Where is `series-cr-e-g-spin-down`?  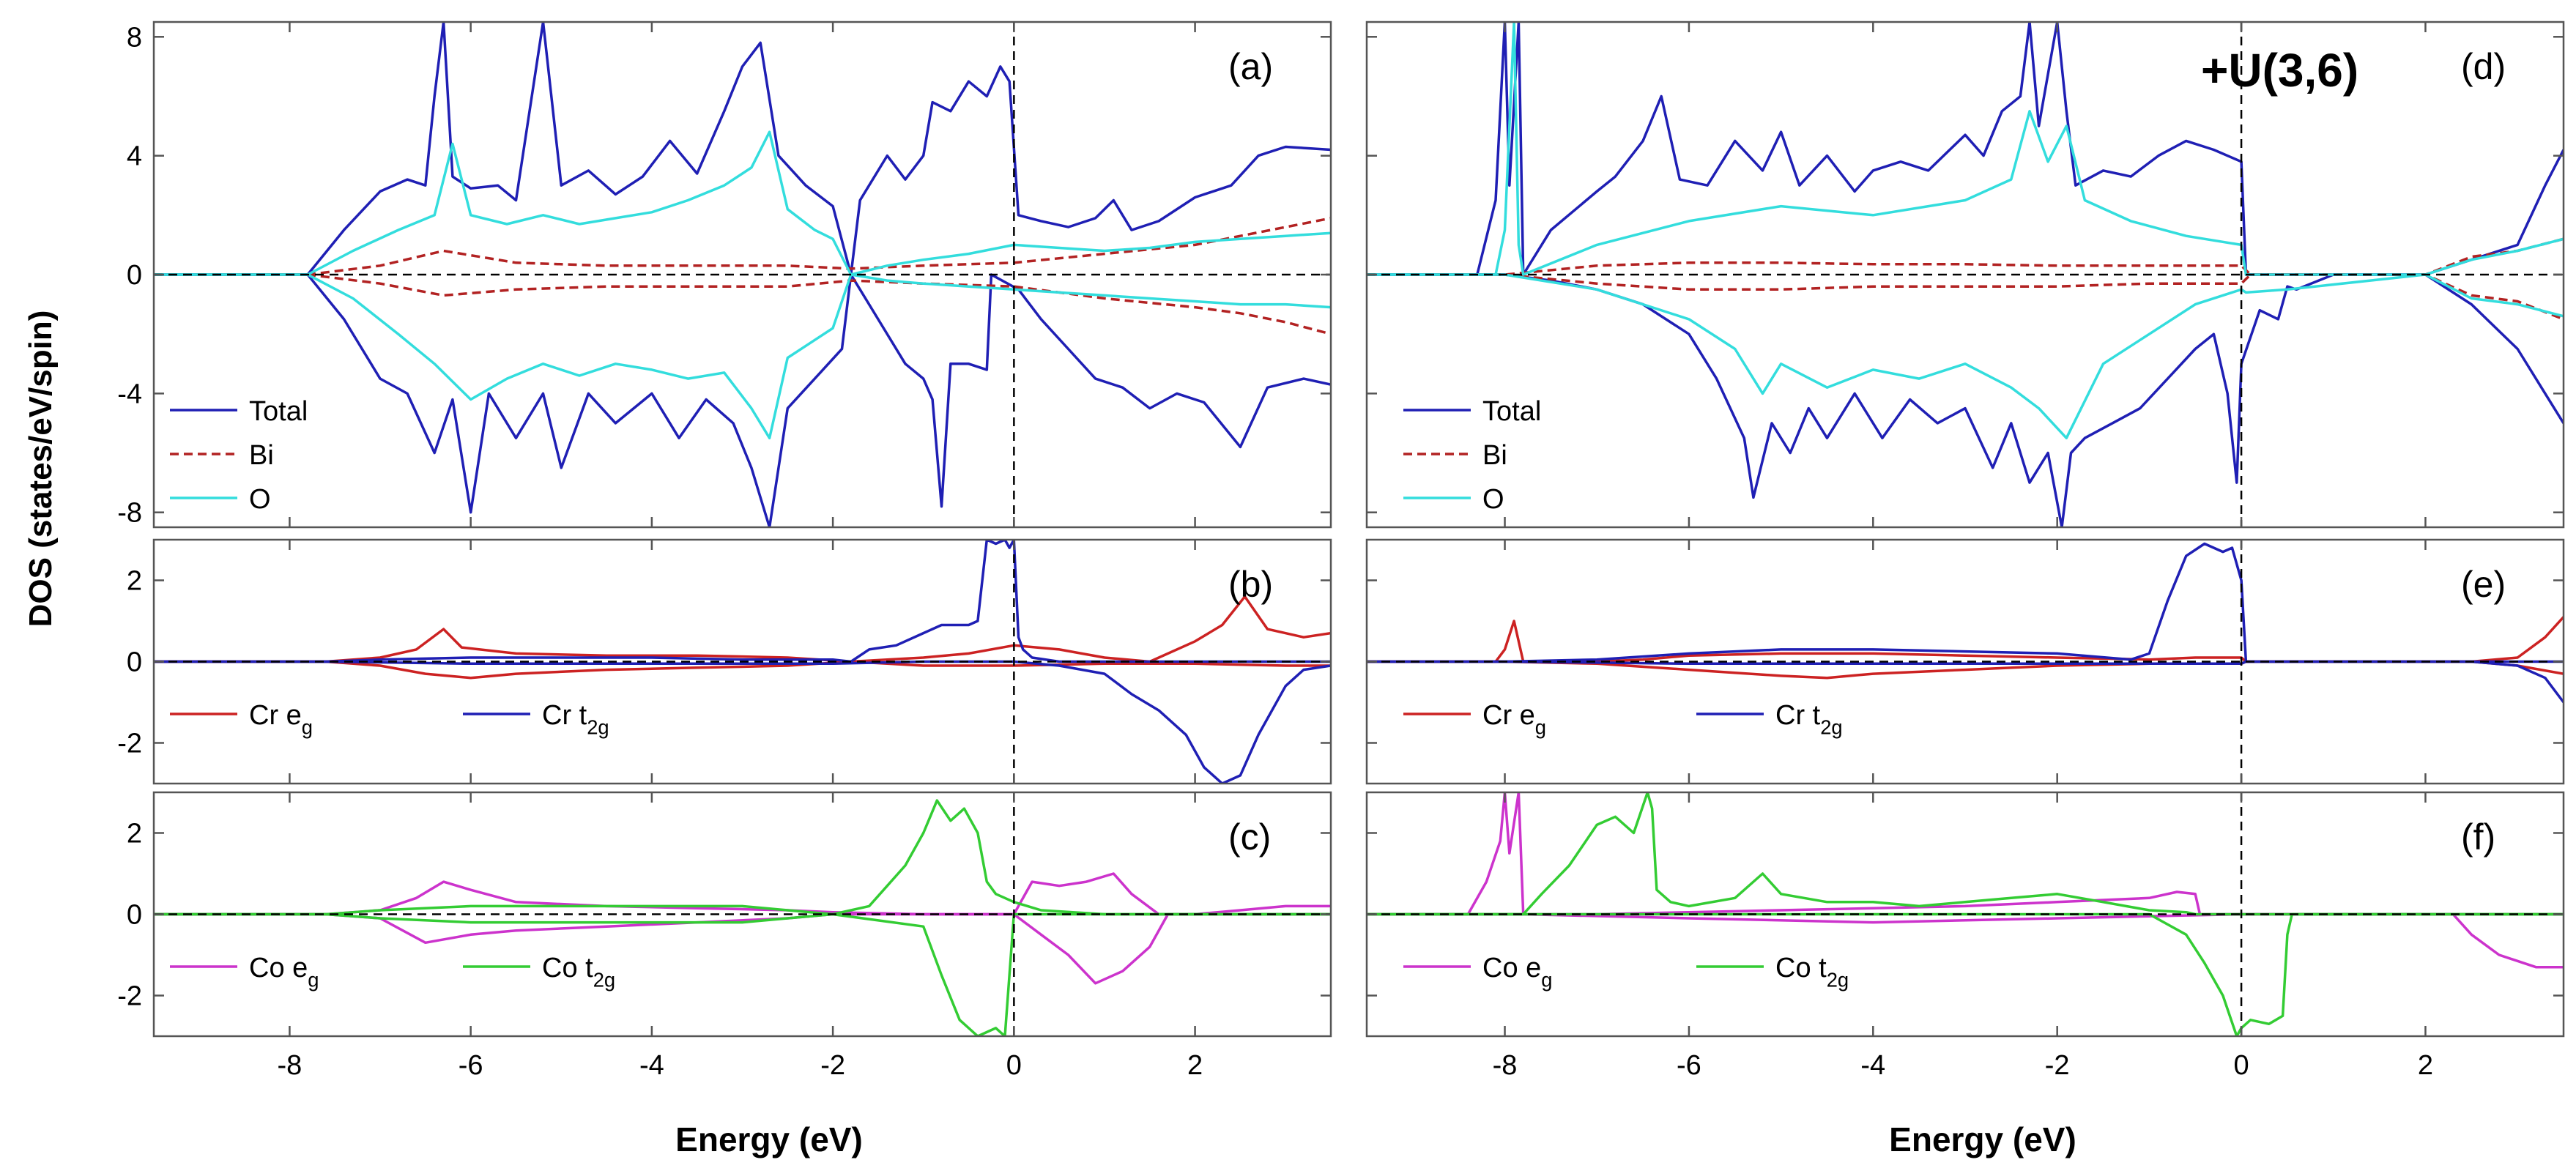 series-cr-e-g-spin-down is located at coordinates (742, 670).